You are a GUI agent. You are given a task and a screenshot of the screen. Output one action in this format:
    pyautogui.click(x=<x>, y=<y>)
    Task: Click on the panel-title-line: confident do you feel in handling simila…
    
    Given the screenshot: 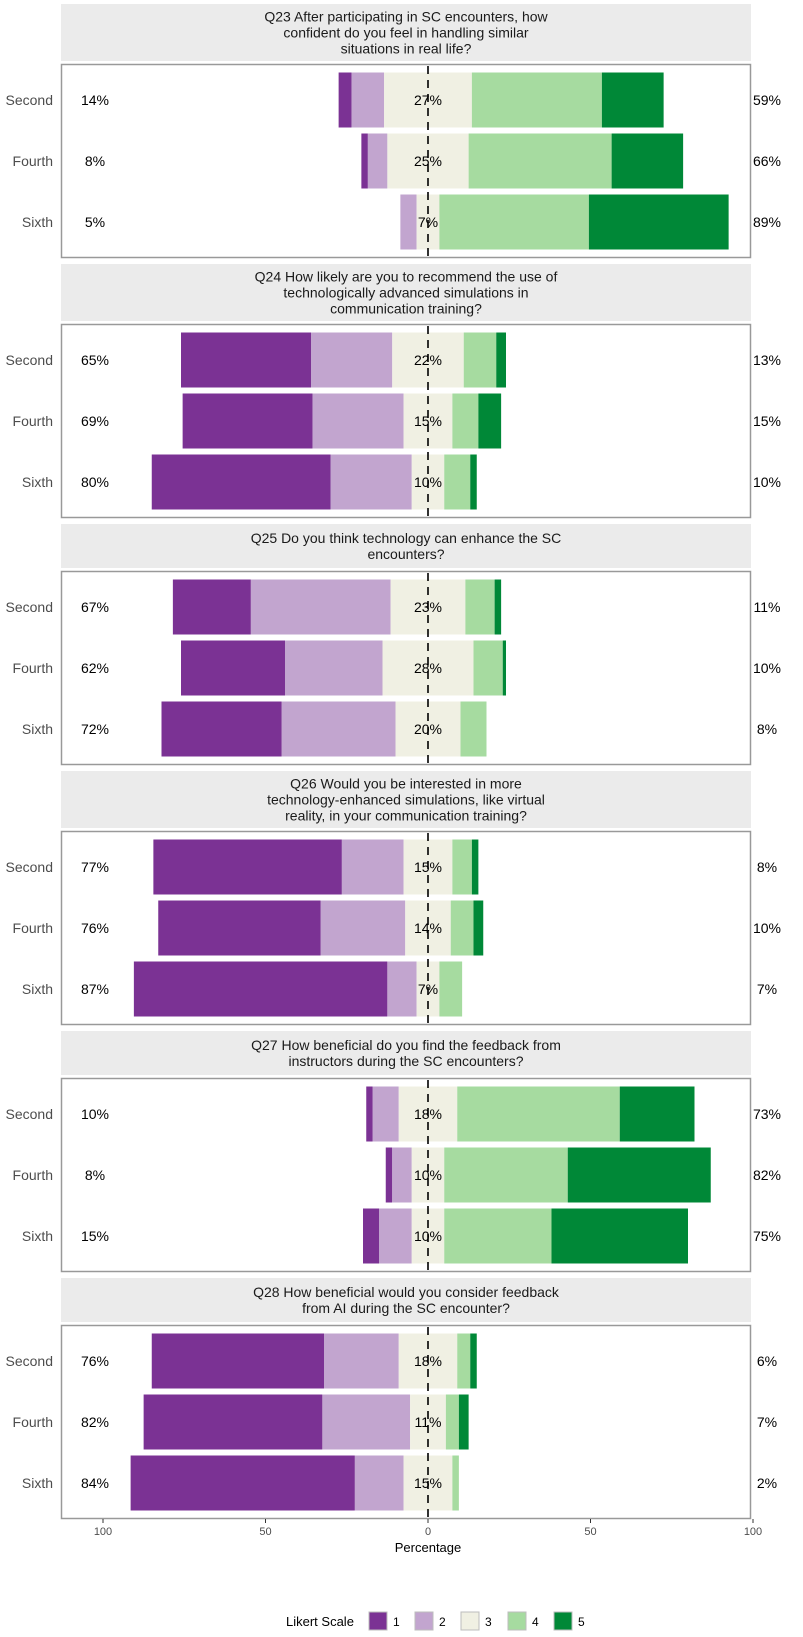 What is the action you would take?
    pyautogui.click(x=405, y=33)
    